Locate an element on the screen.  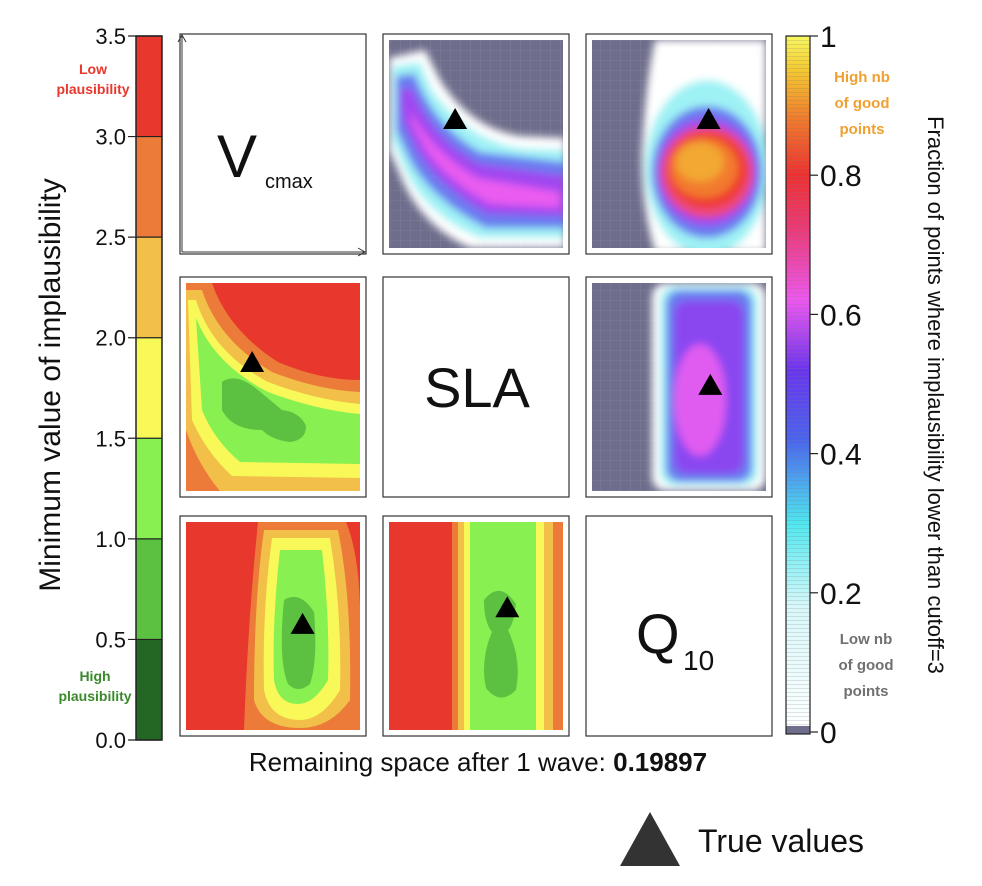
left-colorbar-bands is located at coordinates (149, 388).